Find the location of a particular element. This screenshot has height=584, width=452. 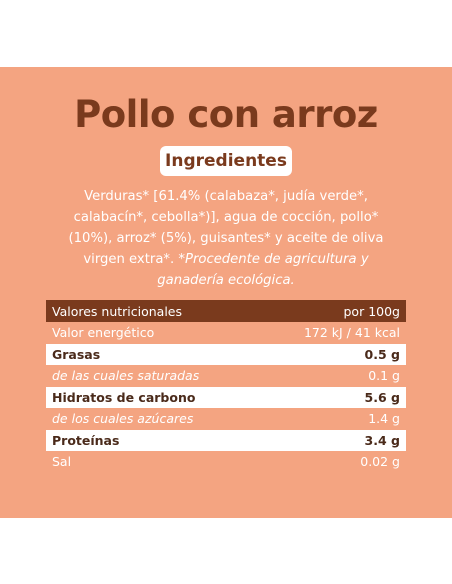

nutrition-row-saturated: de las cuales saturadas 0.1 g is located at coordinates (226, 376).